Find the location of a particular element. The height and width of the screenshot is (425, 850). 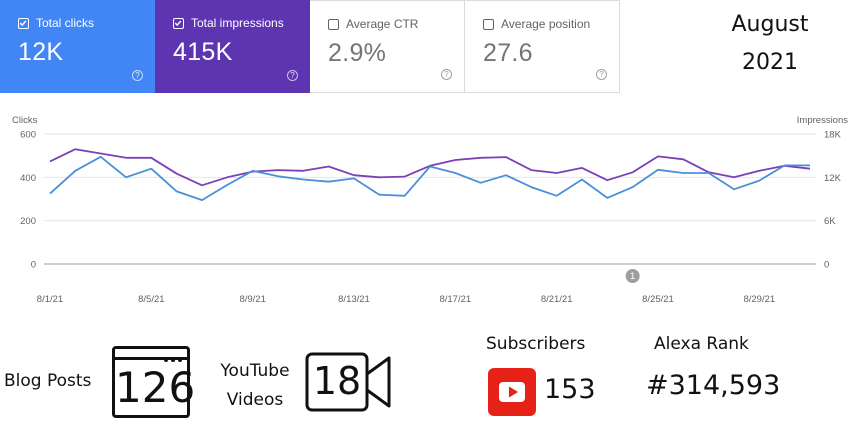

metric-header: Total impressions is located at coordinates (241, 23).